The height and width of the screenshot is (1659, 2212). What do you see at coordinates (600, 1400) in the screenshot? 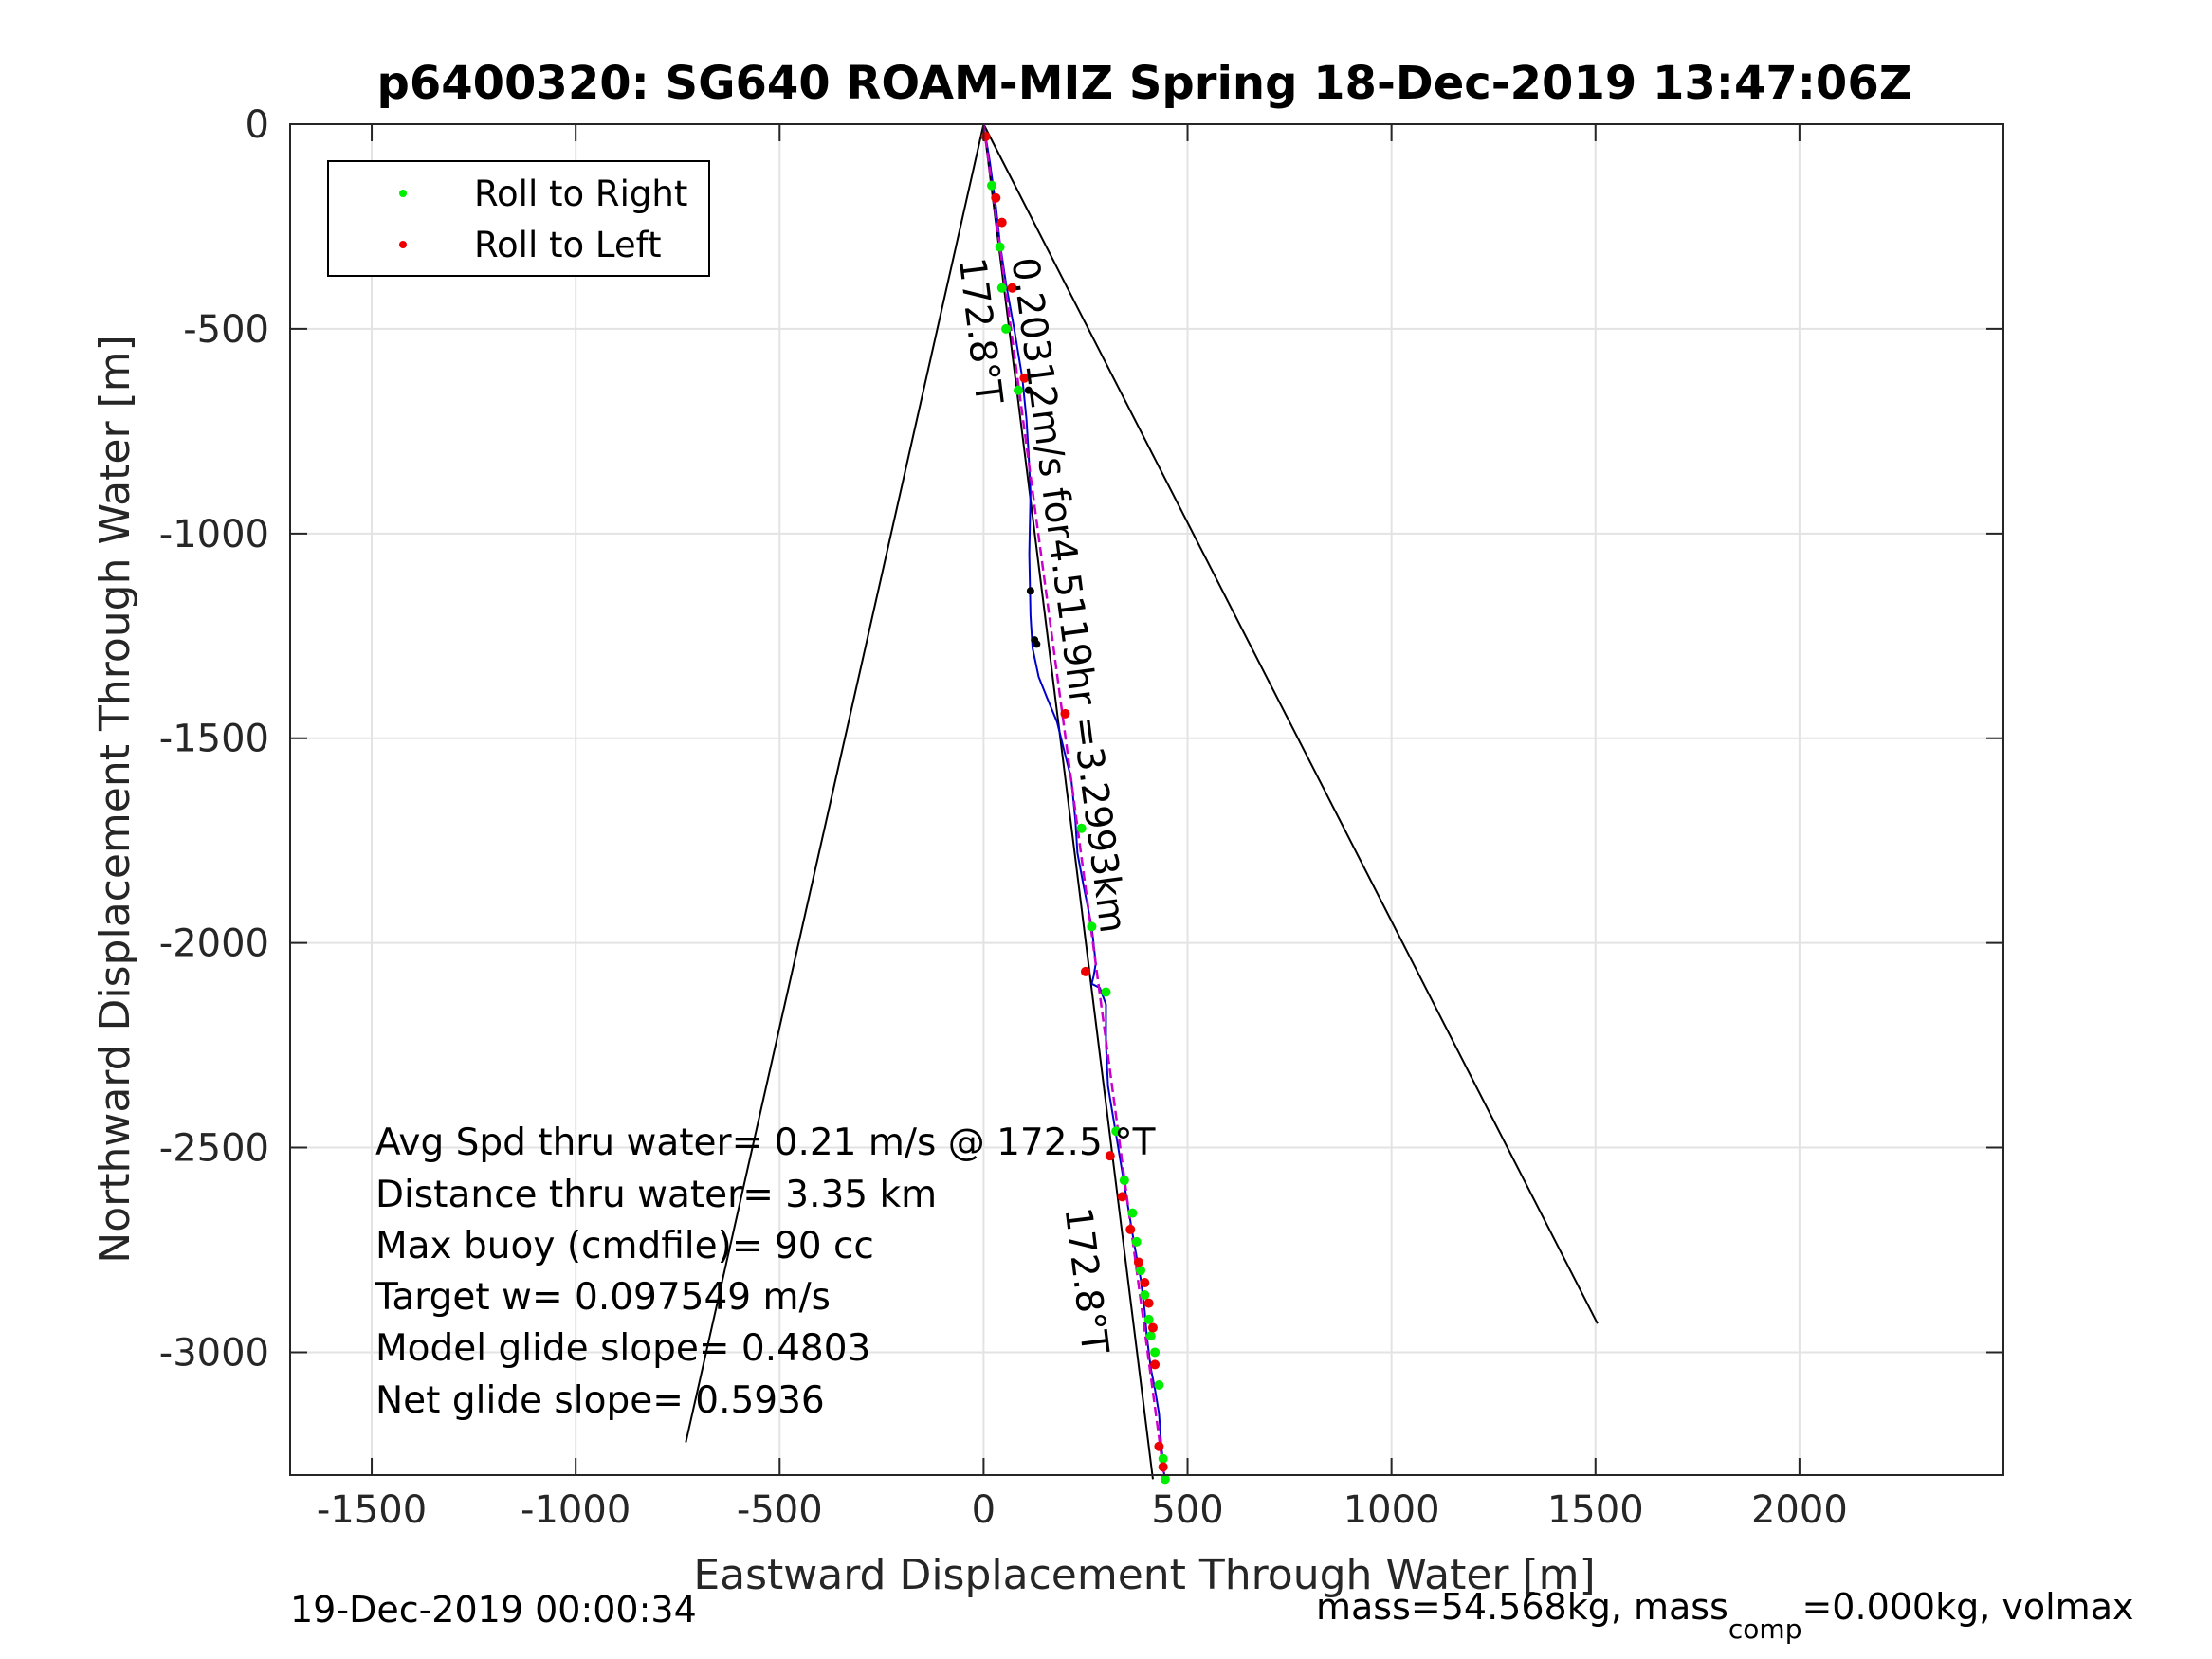
I see `stat-net-glide-slope: Net glide slope= 0.5936` at bounding box center [600, 1400].